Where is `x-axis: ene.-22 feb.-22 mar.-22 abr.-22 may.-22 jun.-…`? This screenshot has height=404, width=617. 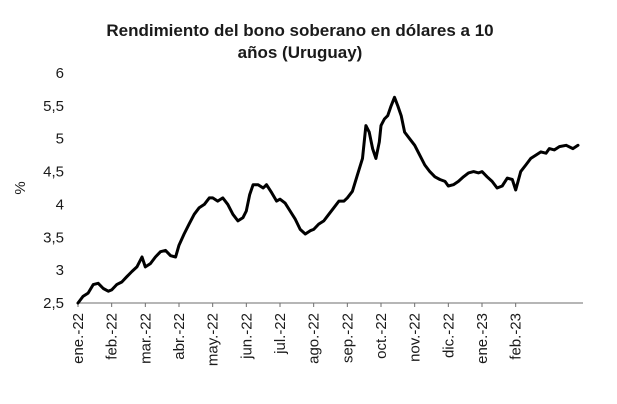 x-axis: ene.-22 feb.-22 mar.-22 abr.-22 may.-22 jun.-… is located at coordinates (297, 334).